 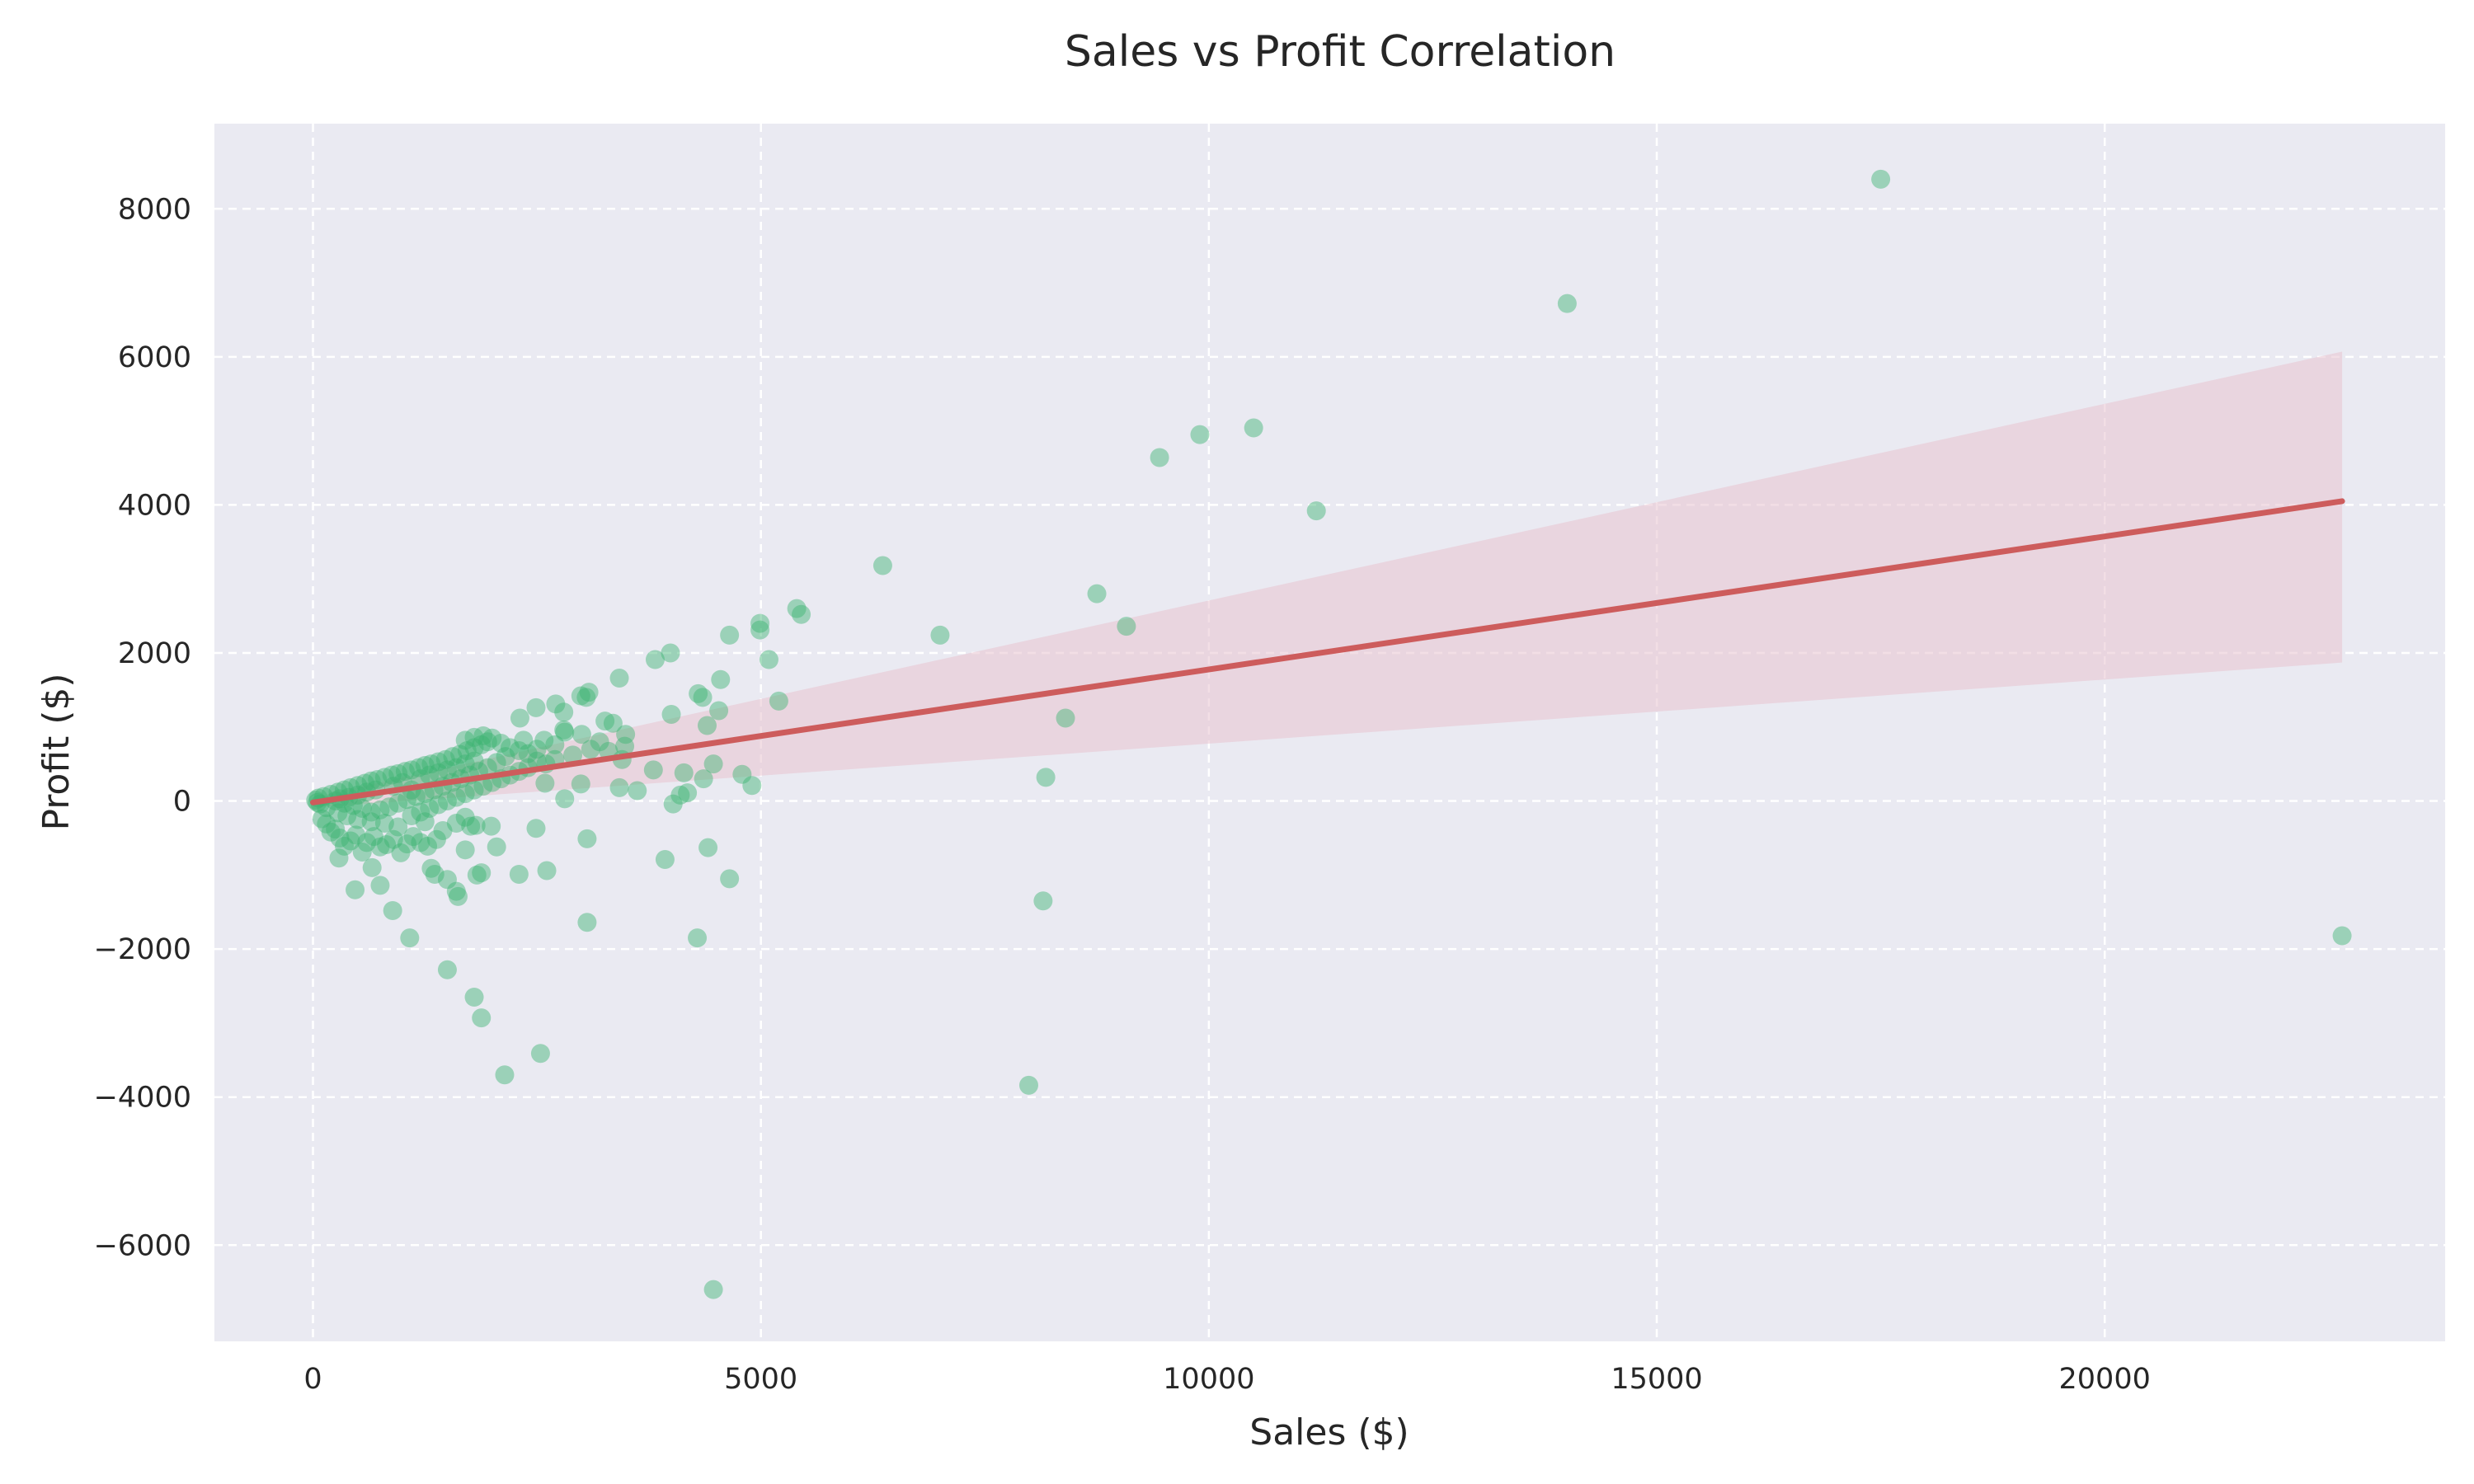 What do you see at coordinates (154, 505) in the screenshot?
I see `y-tick-label: 4000` at bounding box center [154, 505].